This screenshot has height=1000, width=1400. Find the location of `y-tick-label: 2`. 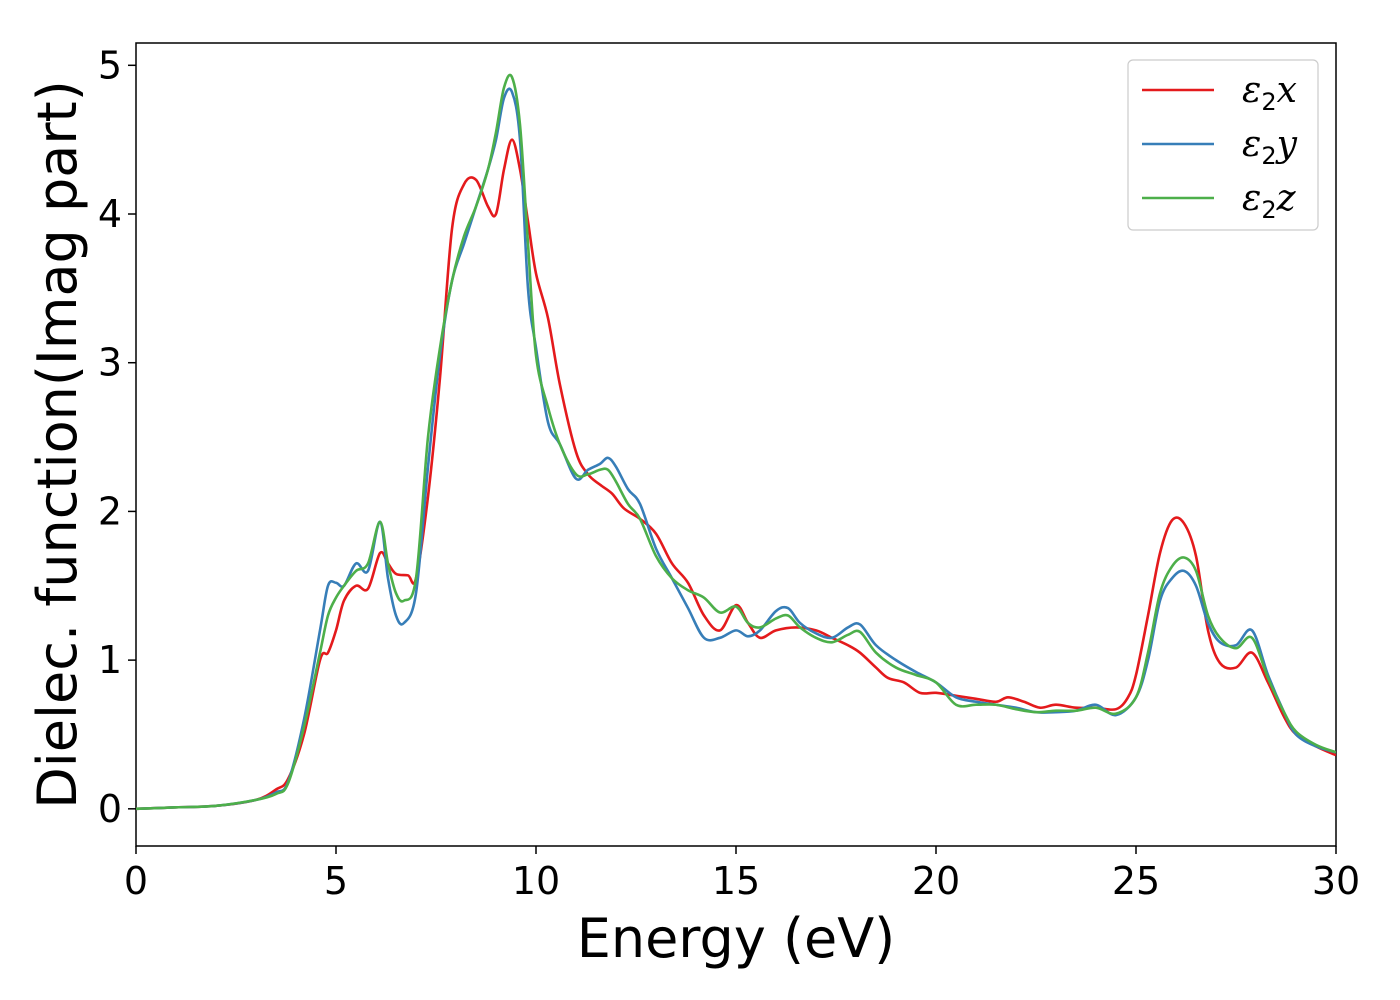

y-tick-label: 2 is located at coordinates (110, 511).